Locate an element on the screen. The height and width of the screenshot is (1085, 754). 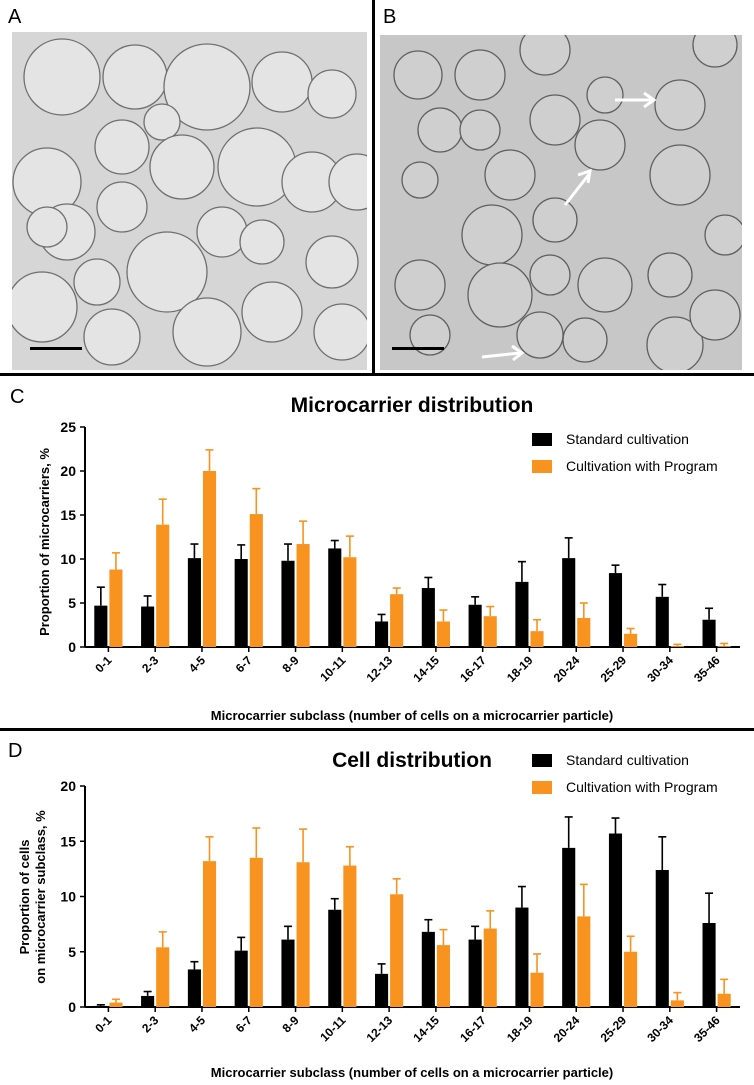
microcarrier-spheres-b is located at coordinates (567, 202).